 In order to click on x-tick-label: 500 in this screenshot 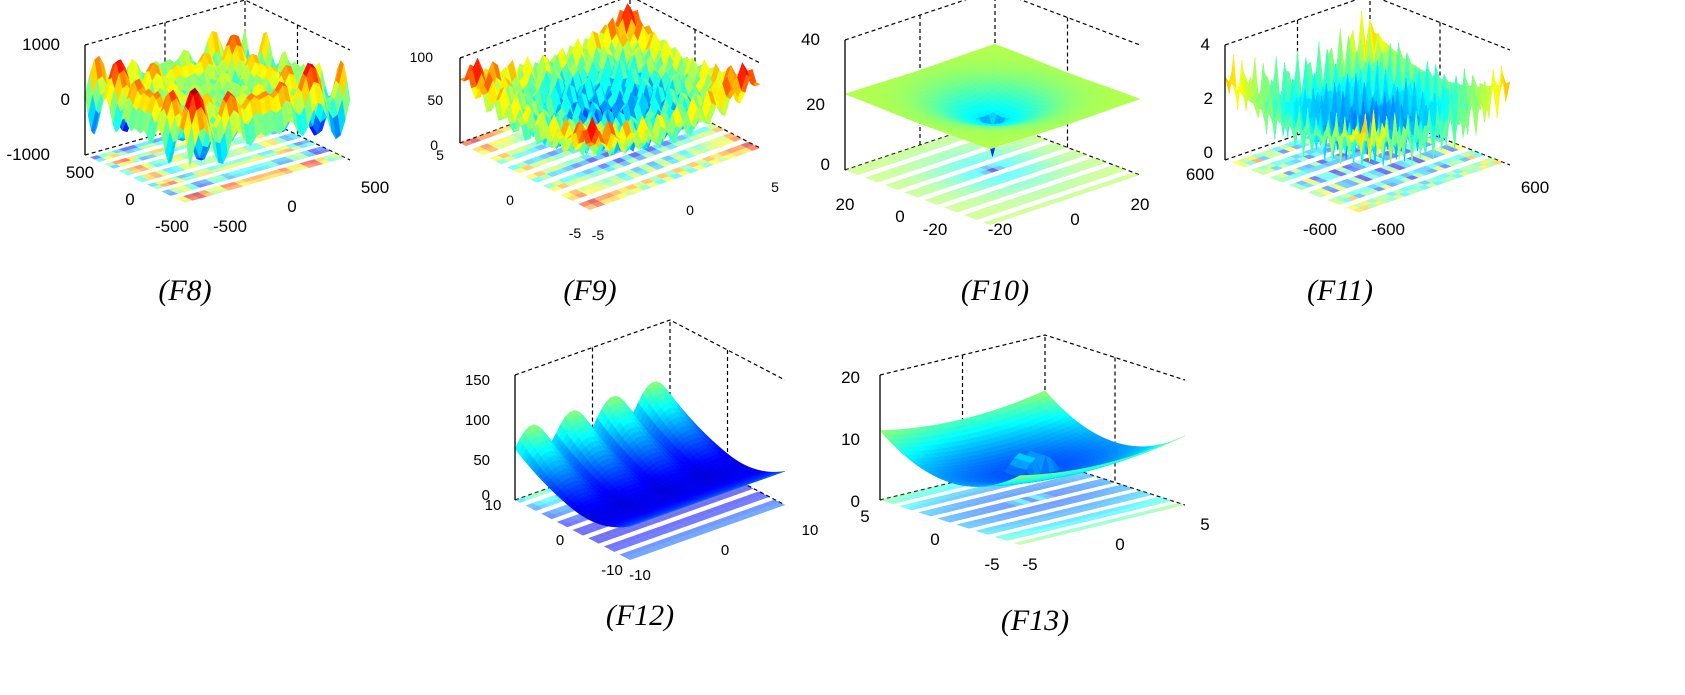, I will do `click(80, 172)`.